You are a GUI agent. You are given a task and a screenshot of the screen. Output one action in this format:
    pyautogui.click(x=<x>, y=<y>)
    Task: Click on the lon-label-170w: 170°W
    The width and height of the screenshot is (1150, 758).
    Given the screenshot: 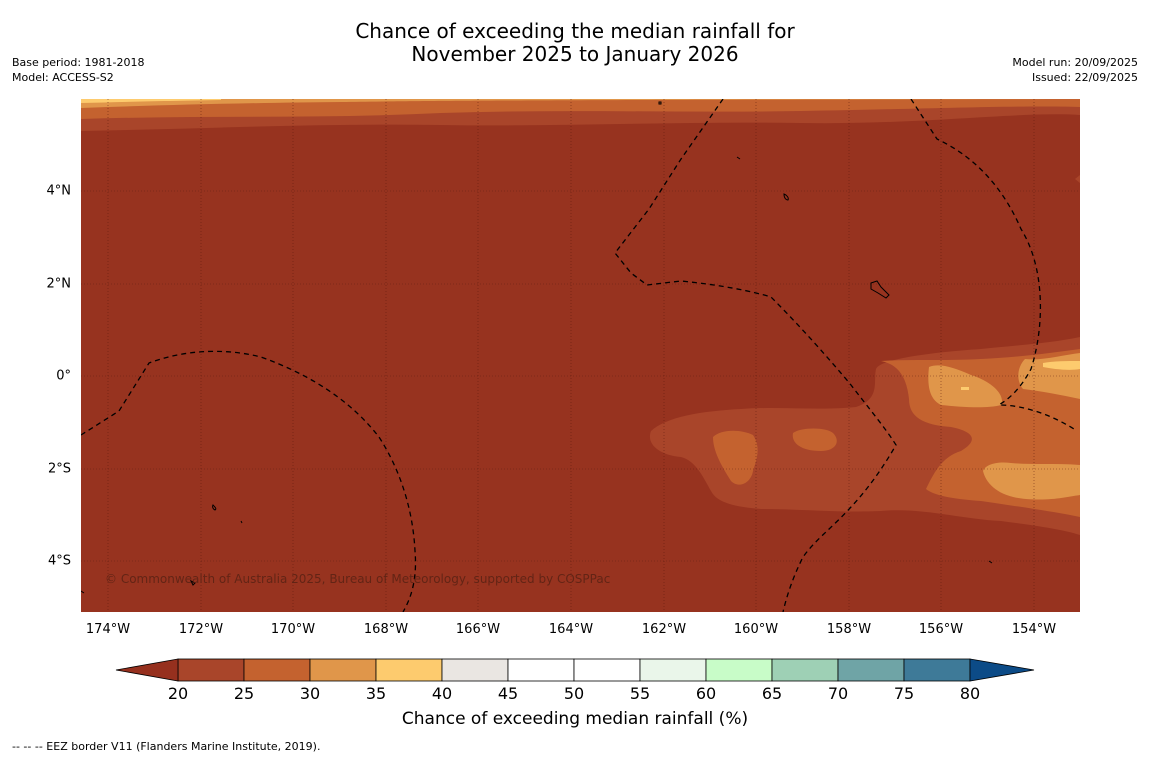 What is the action you would take?
    pyautogui.click(x=293, y=629)
    